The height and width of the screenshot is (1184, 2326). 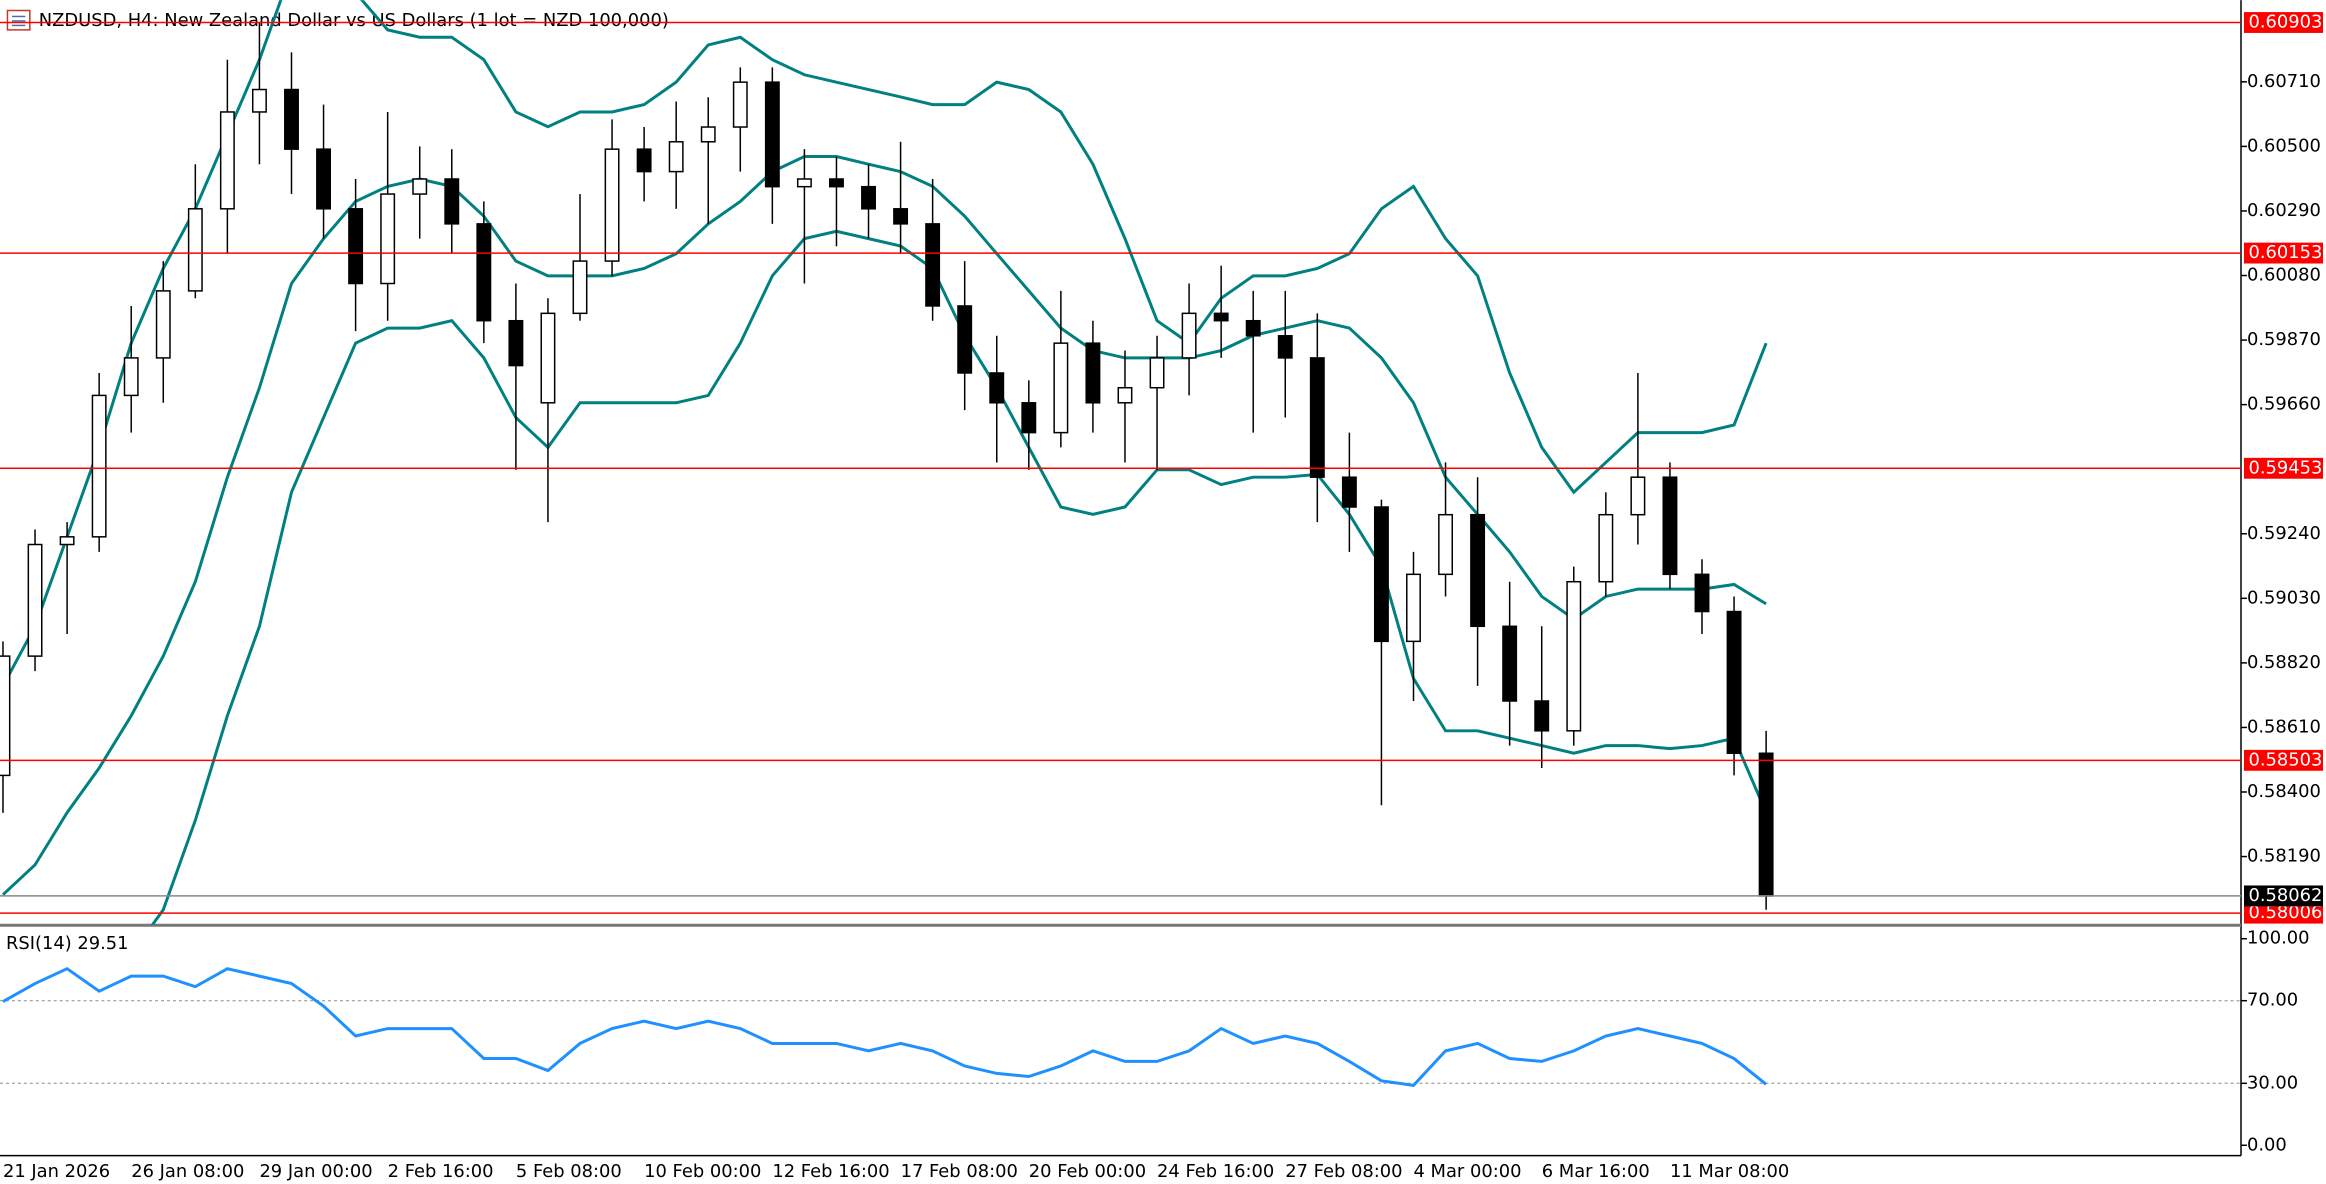 What do you see at coordinates (315, 1171) in the screenshot?
I see `x-tick-label: 29 Jan 00:00` at bounding box center [315, 1171].